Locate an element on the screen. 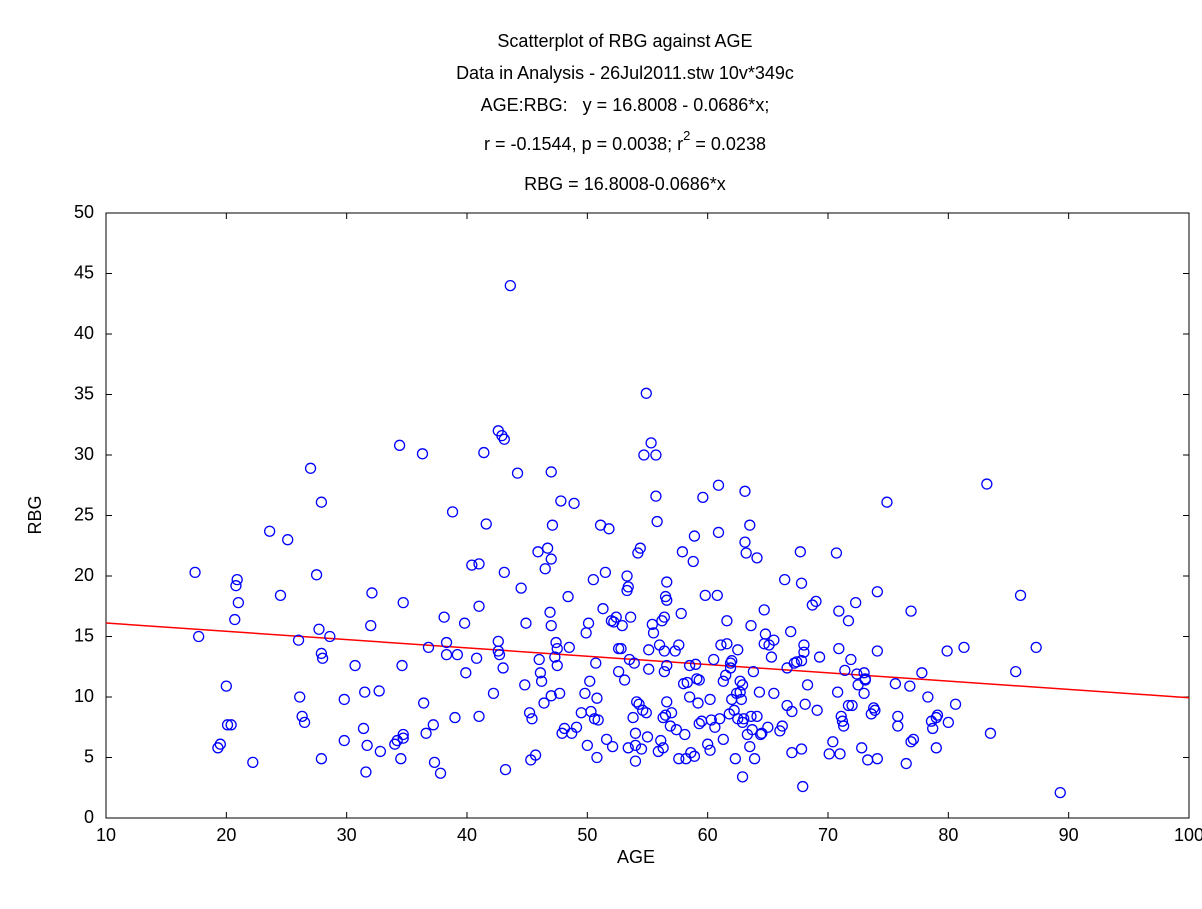 This screenshot has width=1202, height=909. y-tick-label: 10 is located at coordinates (84, 696).